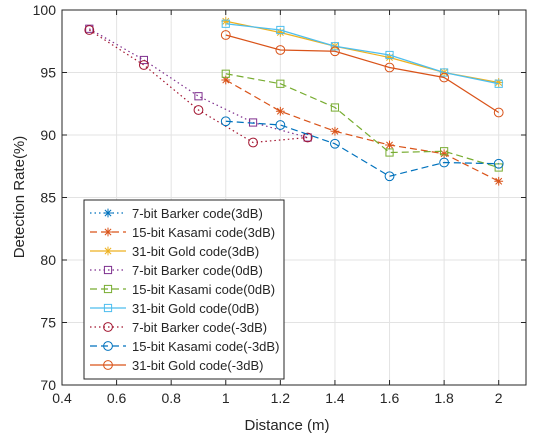 Image resolution: width=550 pixels, height=438 pixels. I want to click on legend-item: 15-bit Kasami code(-3dB), so click(184, 346).